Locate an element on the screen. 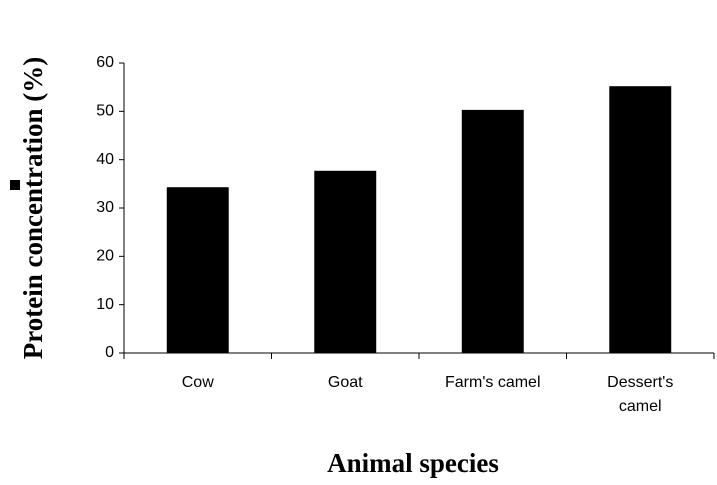 Image resolution: width=717 pixels, height=485 pixels. legend-marker is located at coordinates (15, 185).